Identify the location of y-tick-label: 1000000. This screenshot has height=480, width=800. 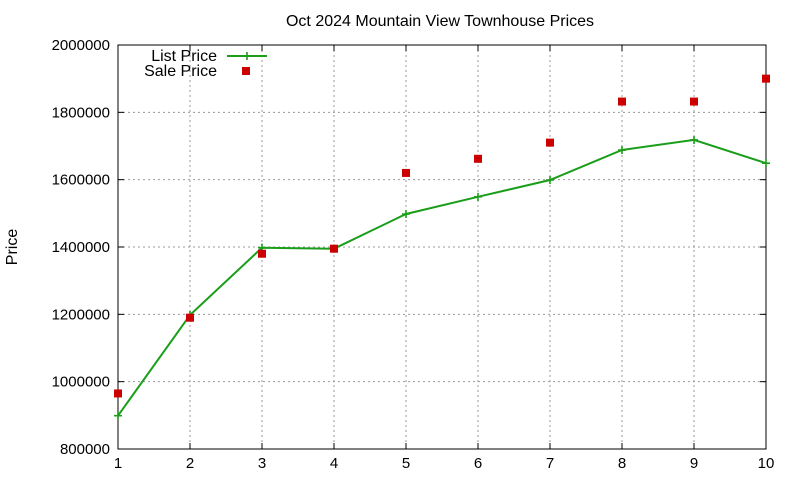
(81, 382).